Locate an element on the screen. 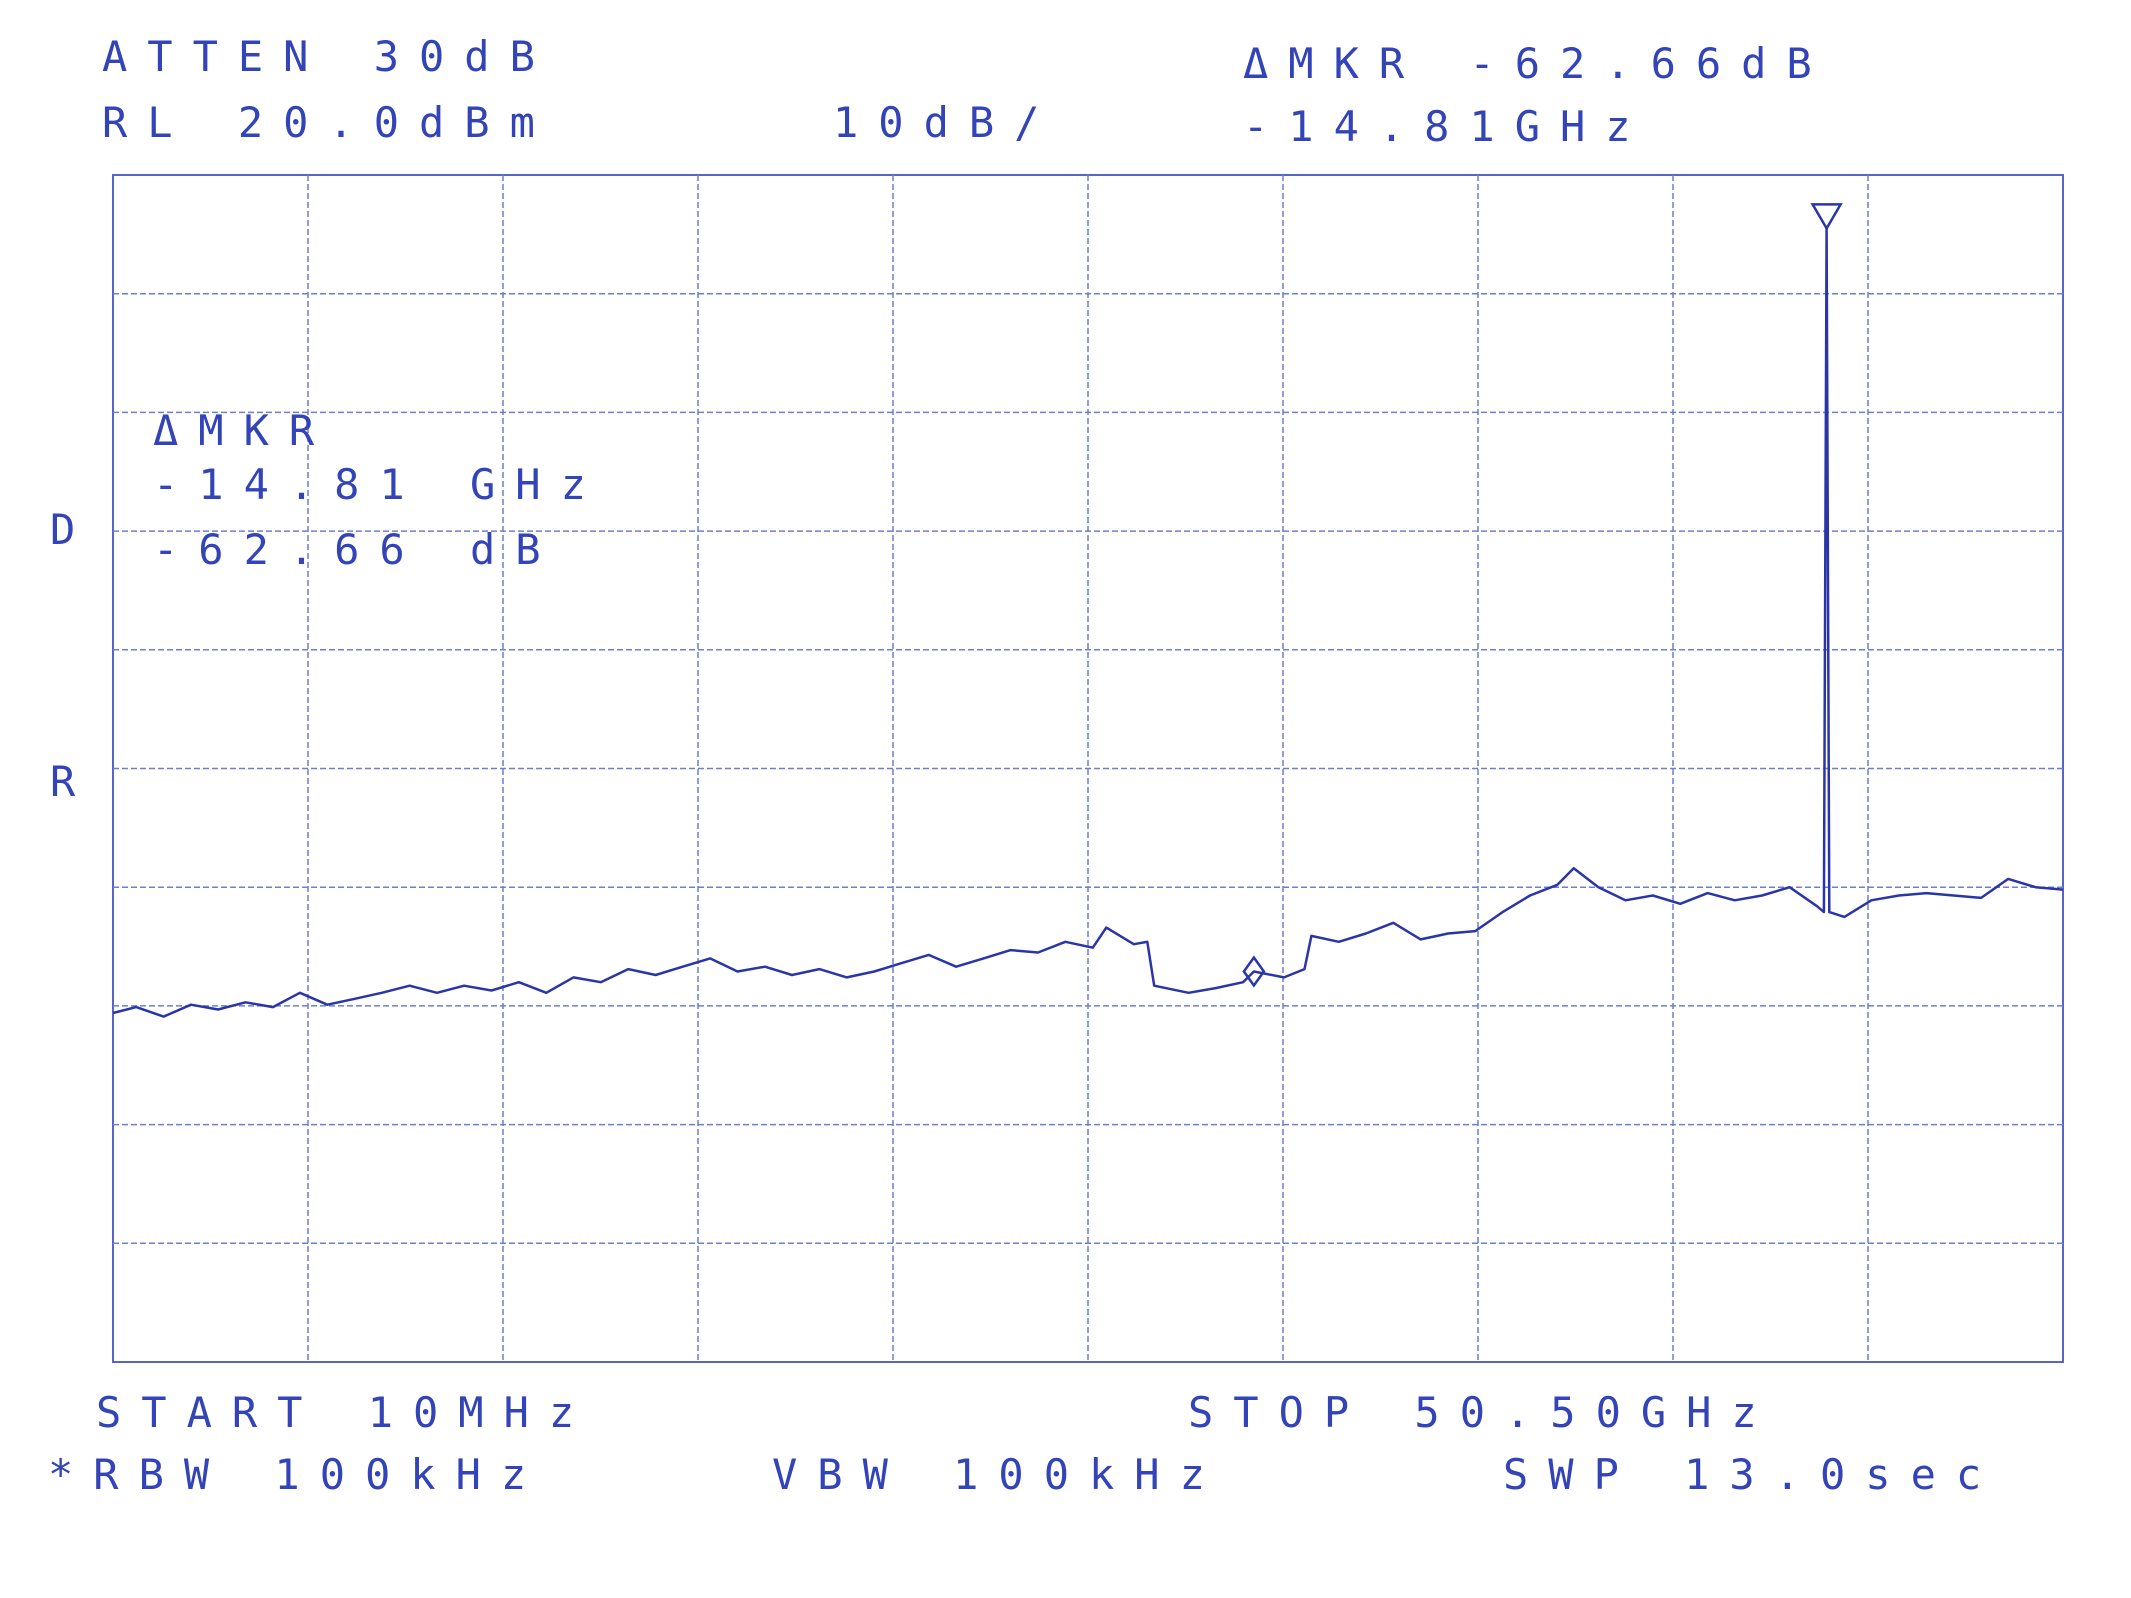 This screenshot has height=1598, width=2131. annotation: D is located at coordinates (72, 529).